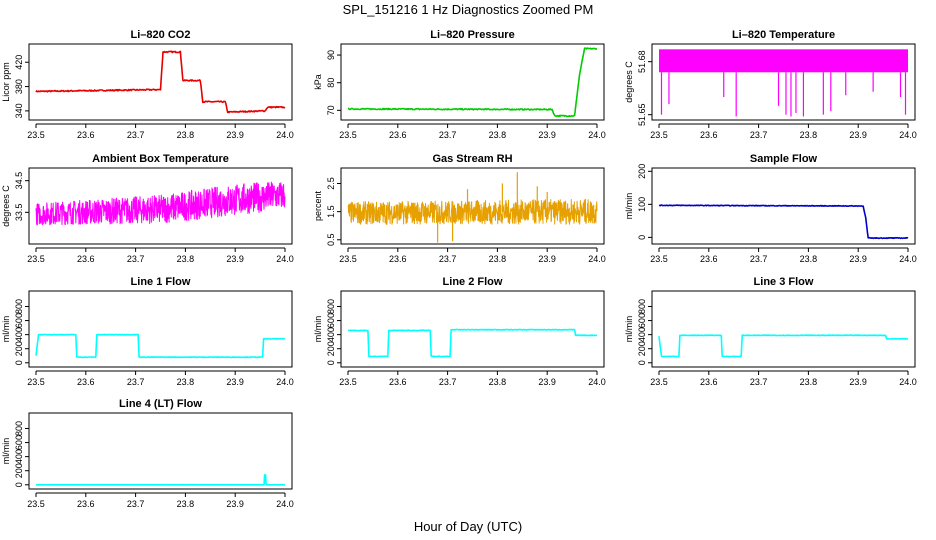 This screenshot has height=540, width=936. What do you see at coordinates (19, 181) in the screenshot?
I see `y-tick-label: 34.5` at bounding box center [19, 181].